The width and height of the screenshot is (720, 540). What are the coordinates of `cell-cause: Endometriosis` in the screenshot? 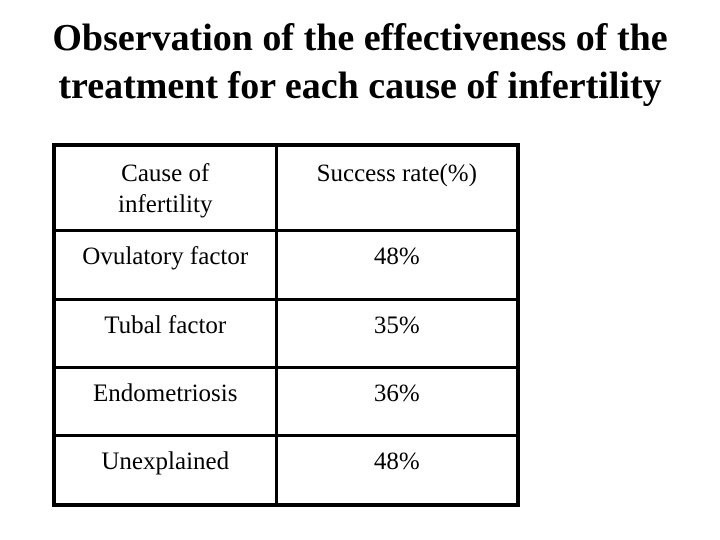 It's located at (165, 401).